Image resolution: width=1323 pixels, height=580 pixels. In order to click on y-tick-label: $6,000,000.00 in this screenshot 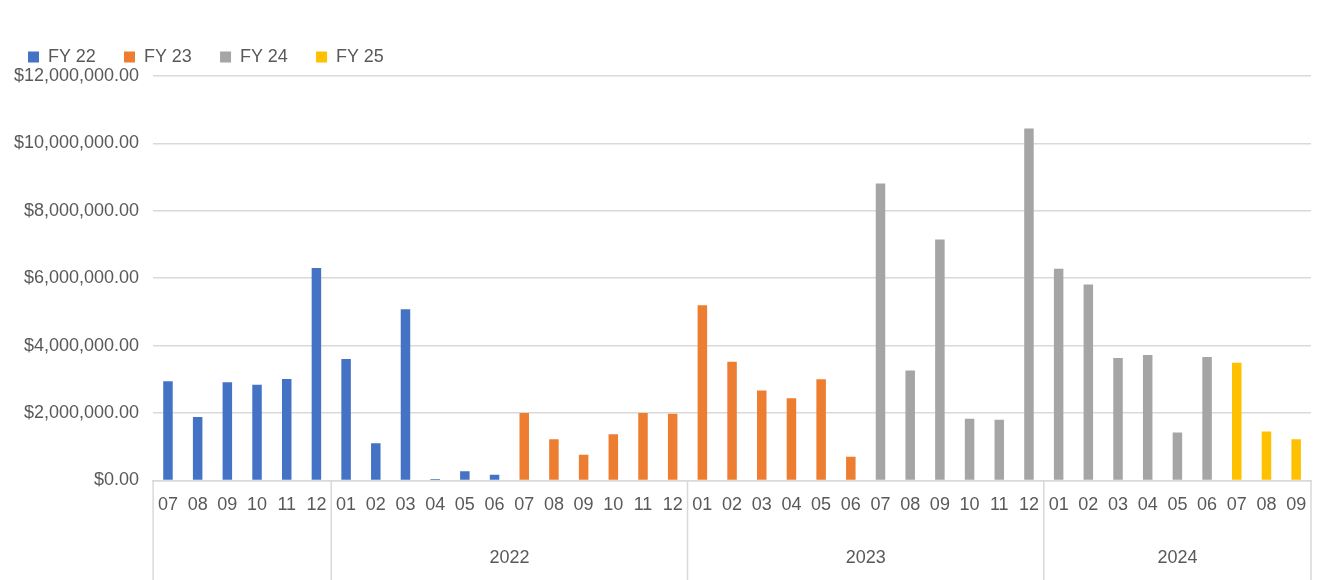, I will do `click(82, 277)`.